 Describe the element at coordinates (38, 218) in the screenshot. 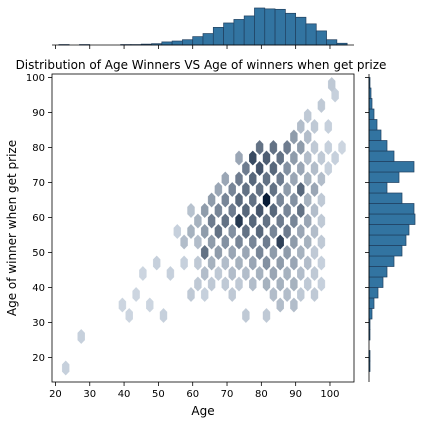

I see `y-tick-label: 60` at that location.